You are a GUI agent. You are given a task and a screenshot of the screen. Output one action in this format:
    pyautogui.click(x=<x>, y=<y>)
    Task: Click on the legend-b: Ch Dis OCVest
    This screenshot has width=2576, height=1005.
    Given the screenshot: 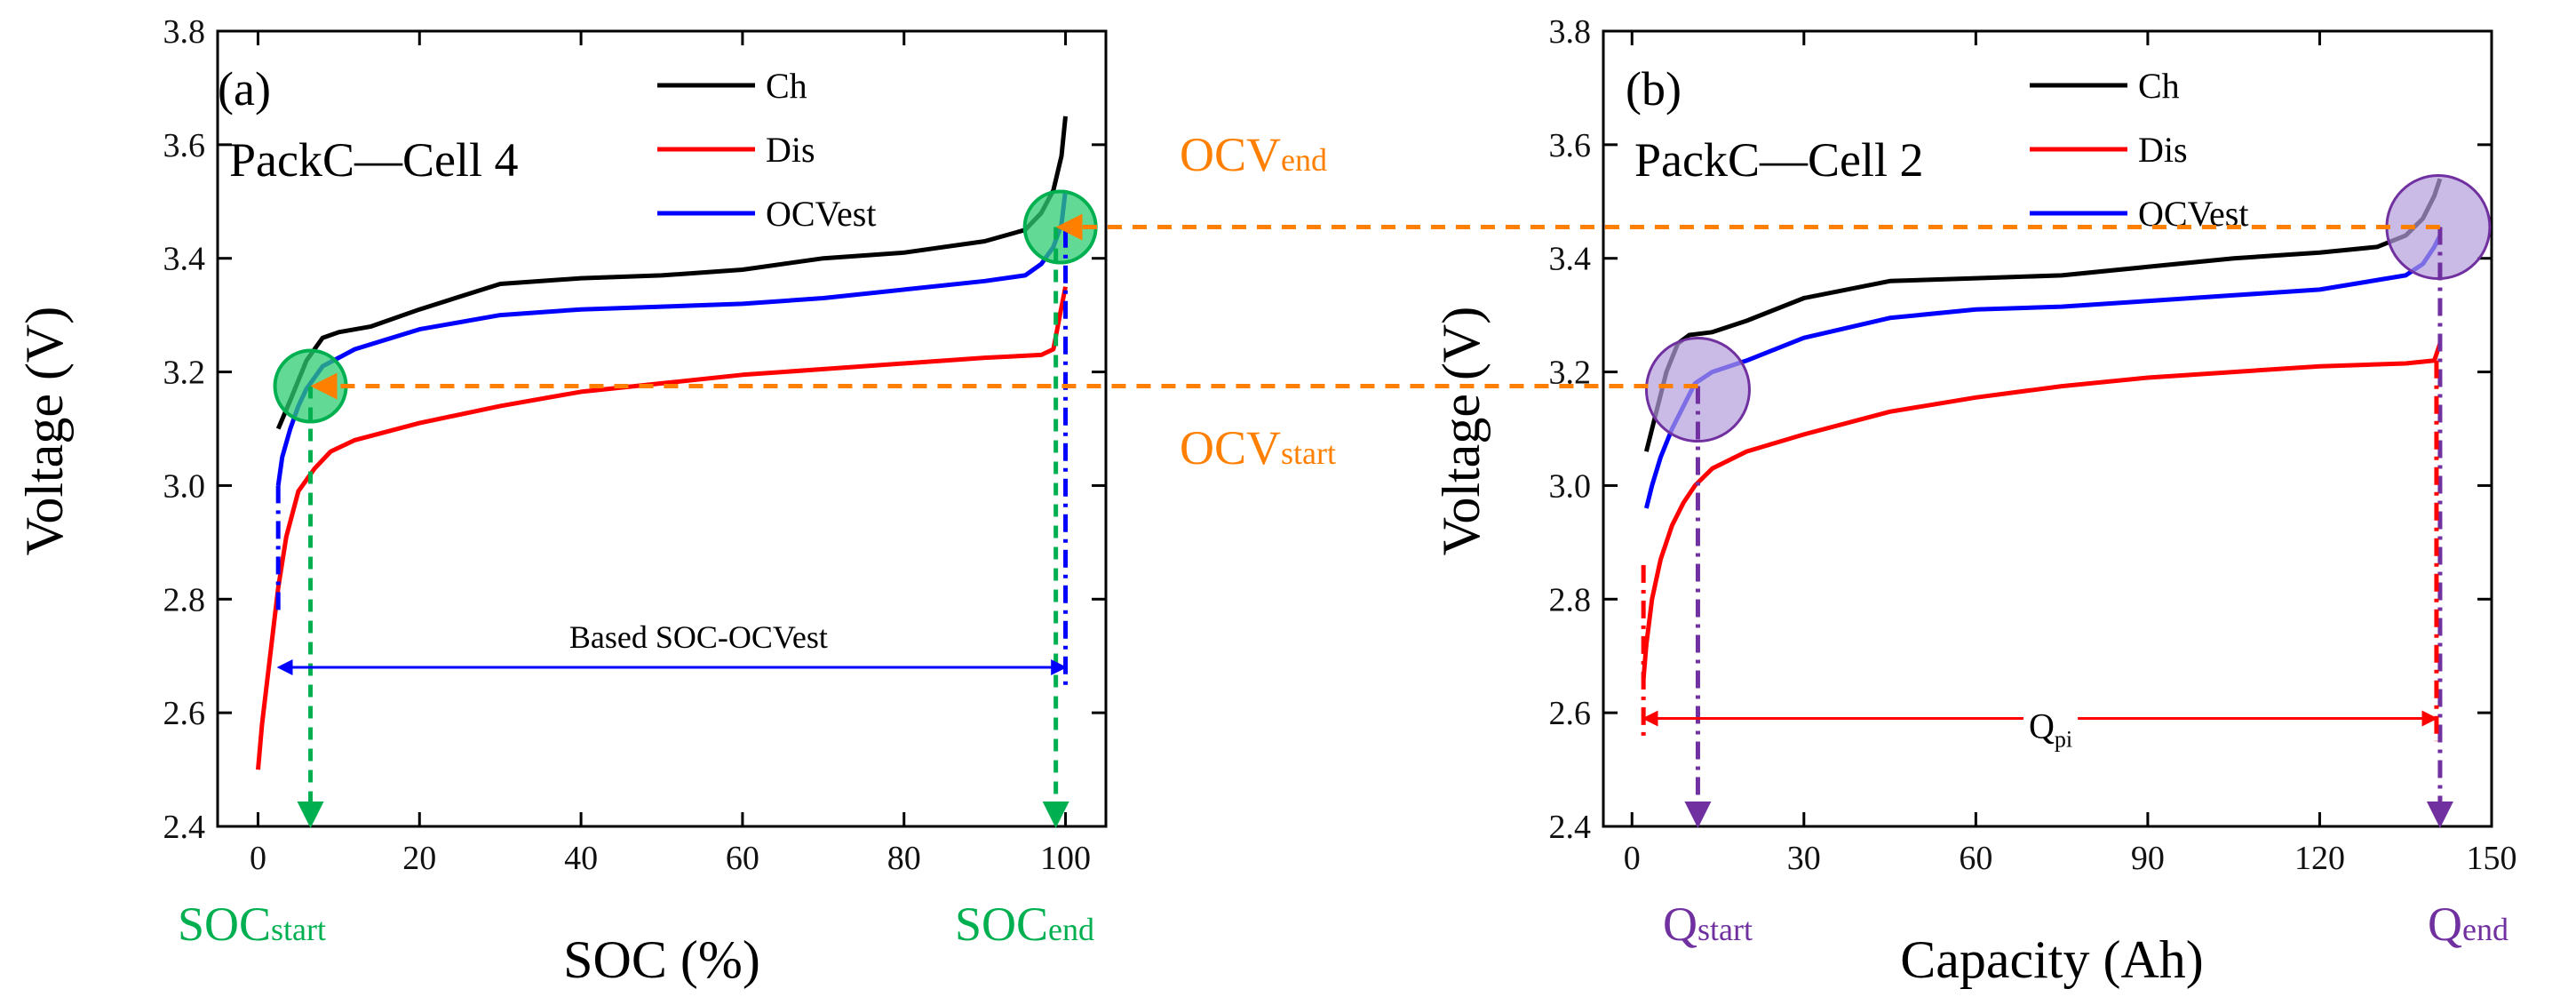 What is the action you would take?
    pyautogui.click(x=2139, y=150)
    